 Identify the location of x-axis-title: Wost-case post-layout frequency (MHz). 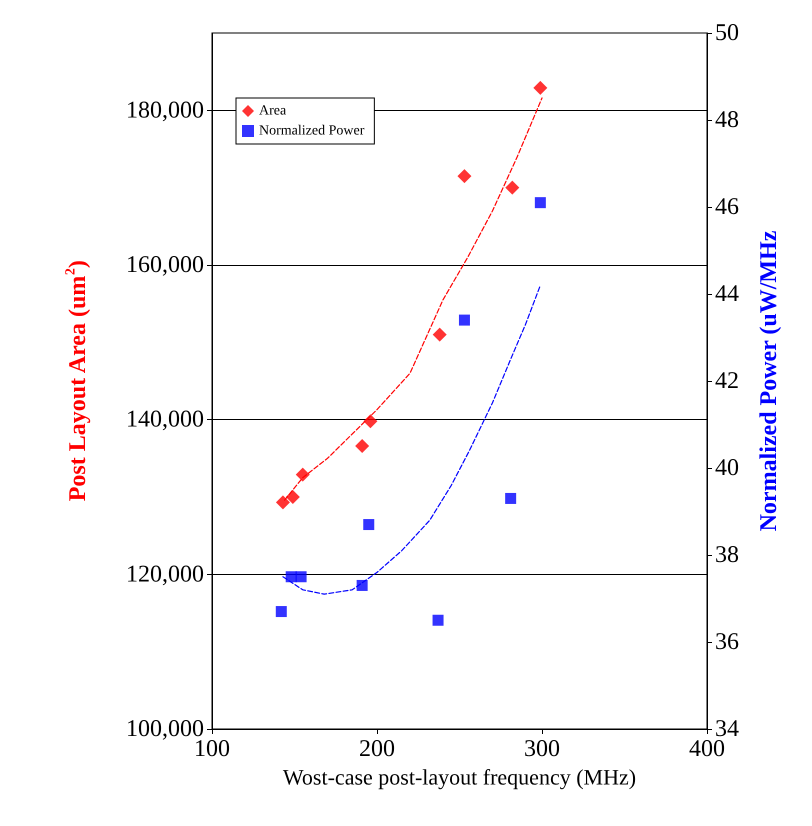
(459, 777).